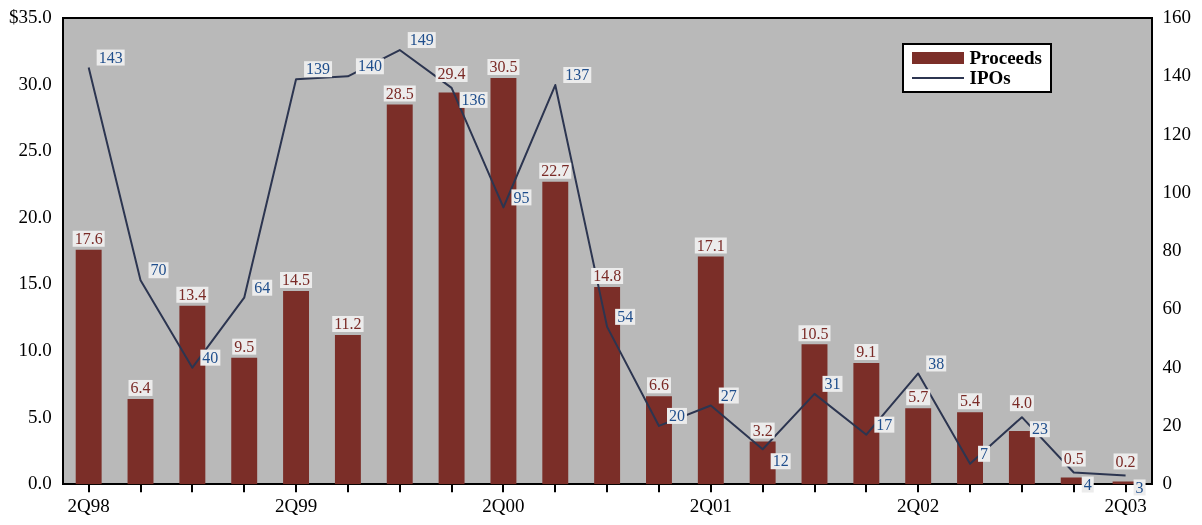  Describe the element at coordinates (262, 287) in the screenshot. I see `data-label: 64` at that location.